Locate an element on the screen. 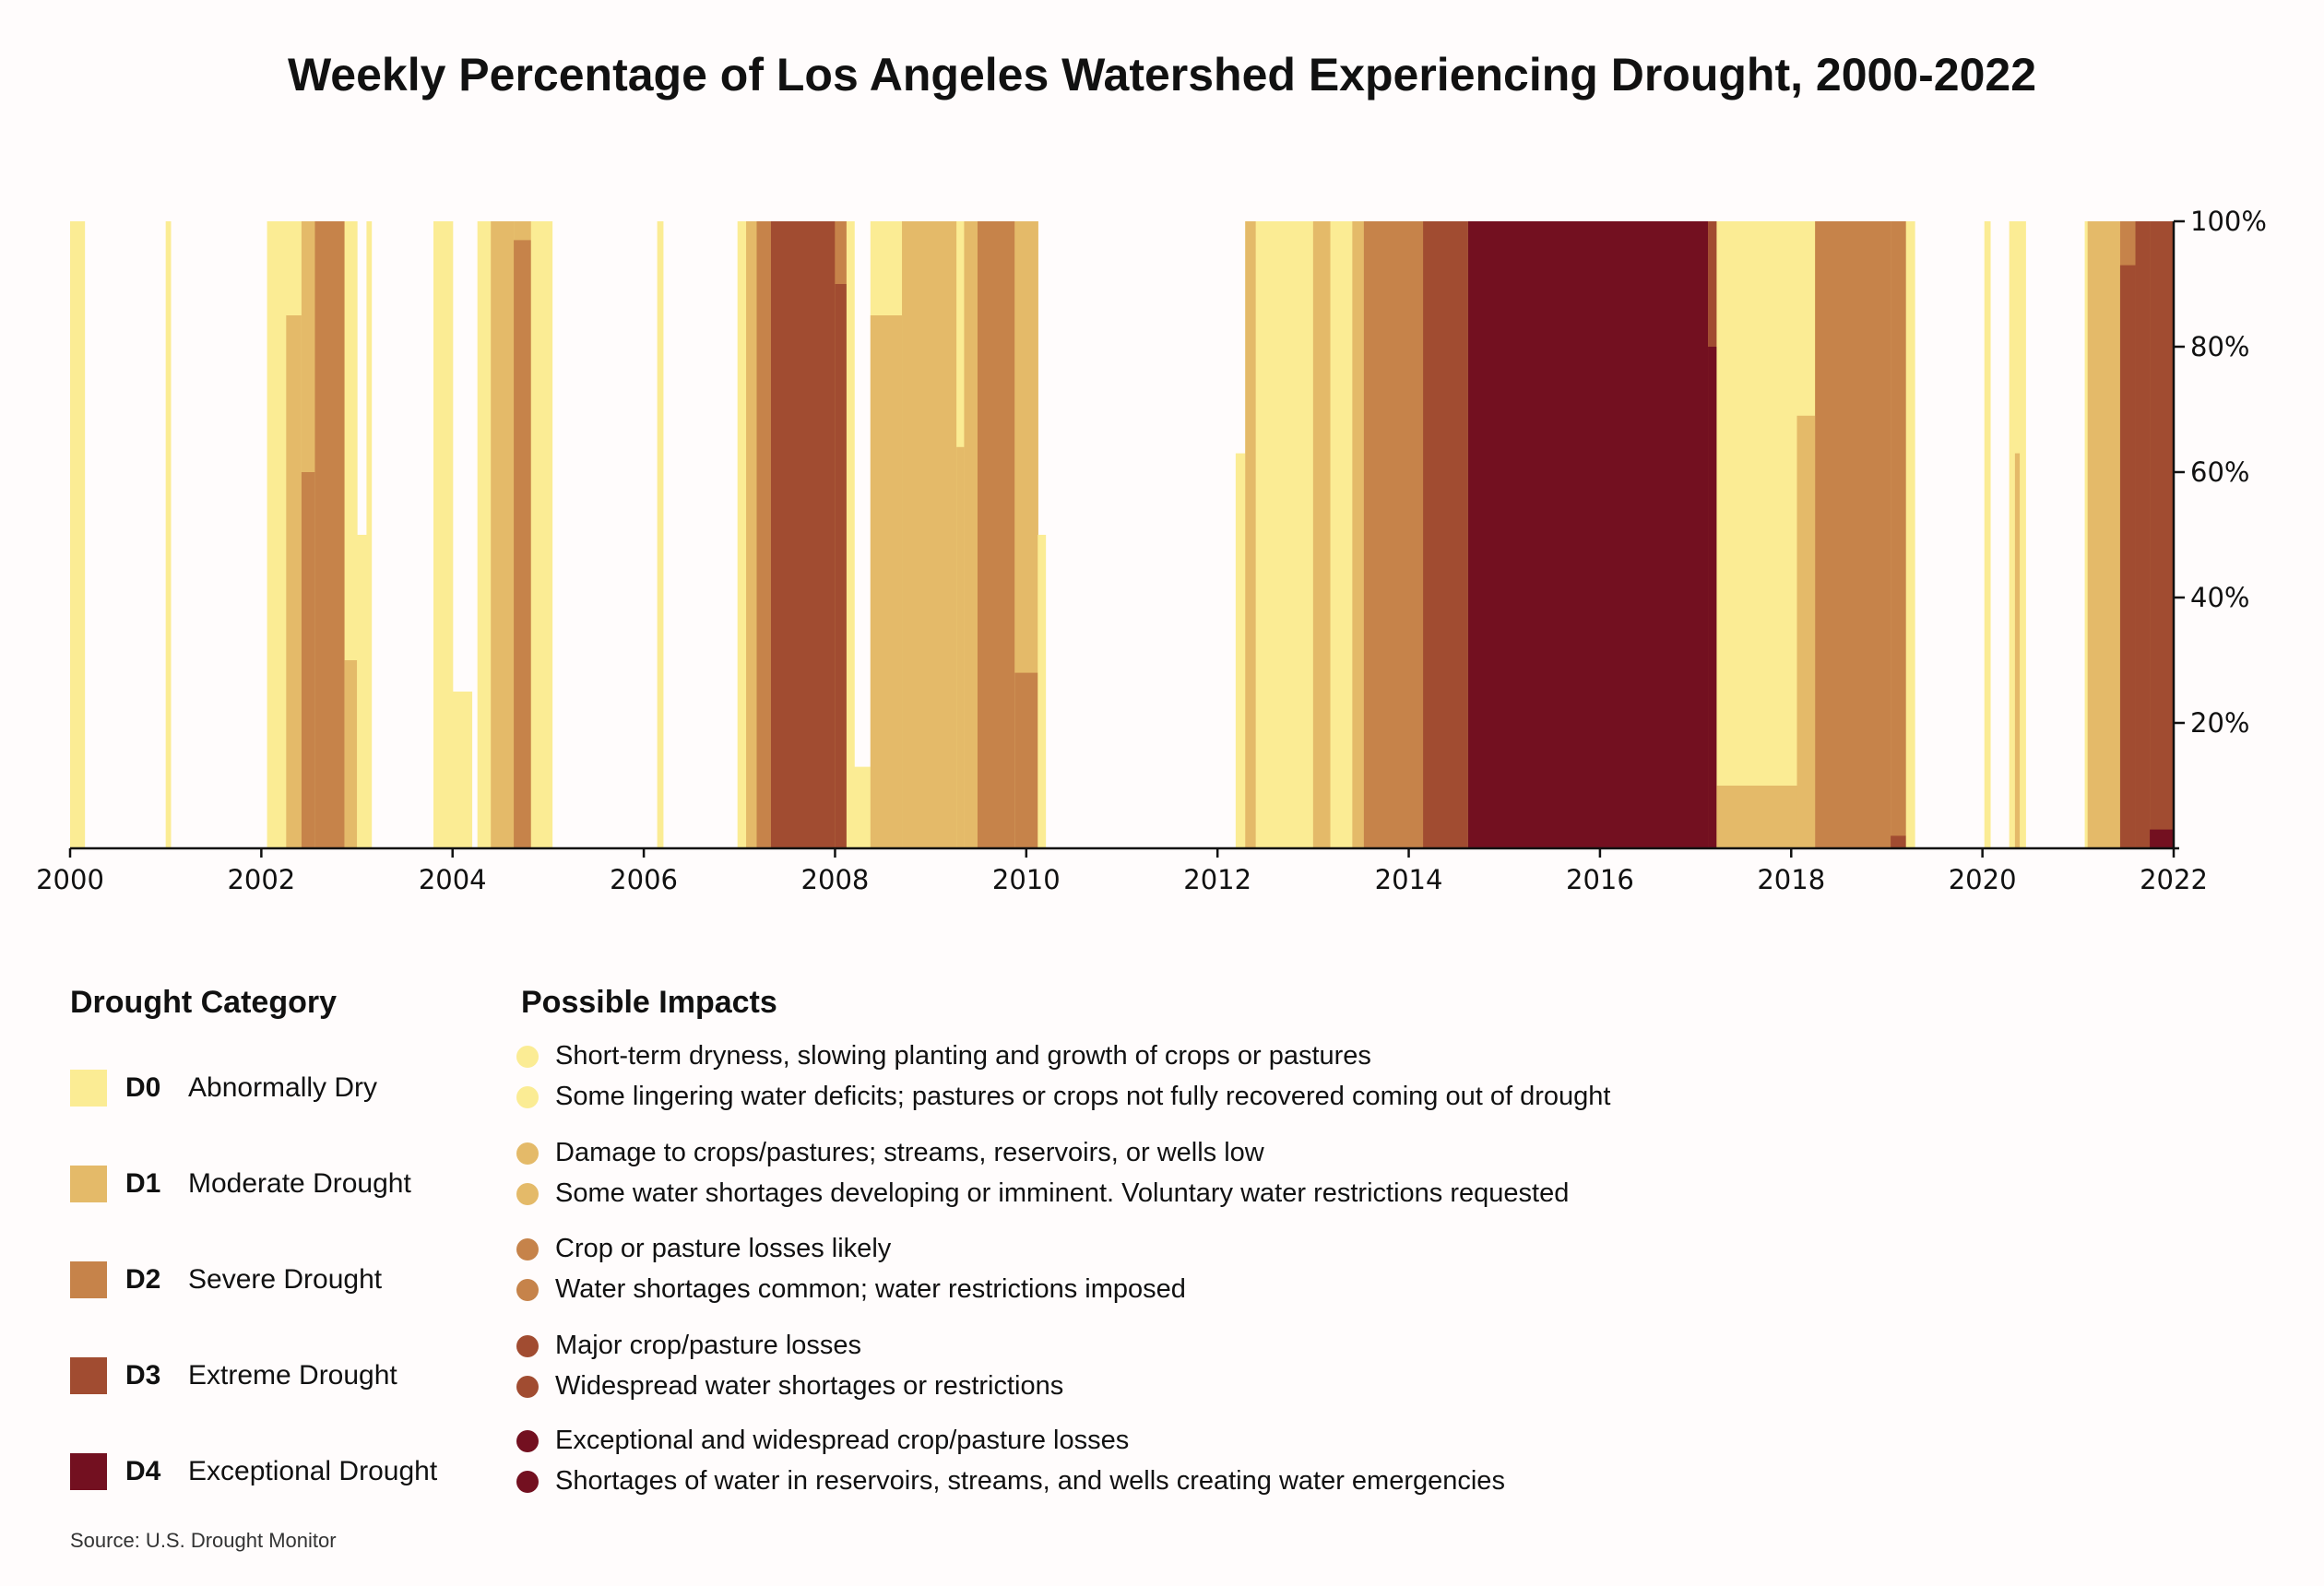 This screenshot has height=1586, width=2324. legend-item-d1: D1 Moderate Drought is located at coordinates (240, 1184).